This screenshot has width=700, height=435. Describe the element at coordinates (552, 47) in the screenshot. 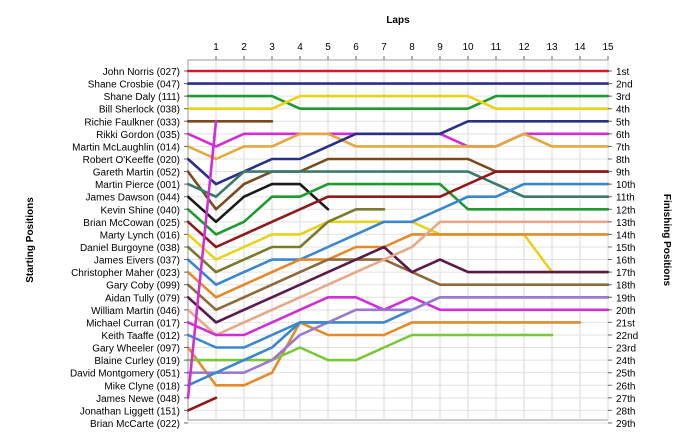

I see `lap-tick-label: 13` at that location.